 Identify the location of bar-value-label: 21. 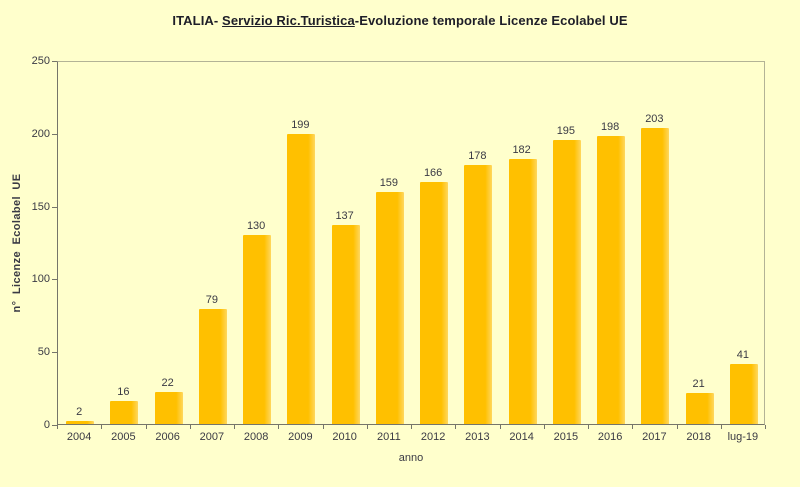
(698, 384).